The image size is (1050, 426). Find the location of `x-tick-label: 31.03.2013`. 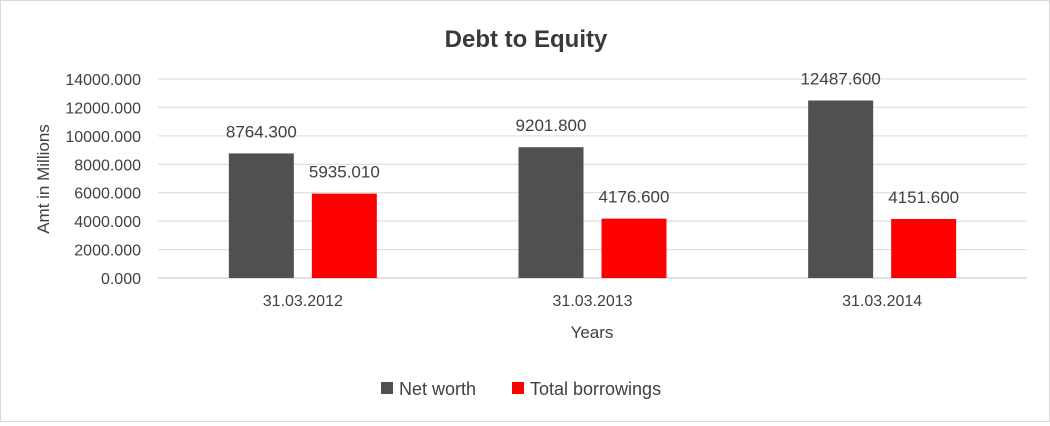

x-tick-label: 31.03.2013 is located at coordinates (592, 301).